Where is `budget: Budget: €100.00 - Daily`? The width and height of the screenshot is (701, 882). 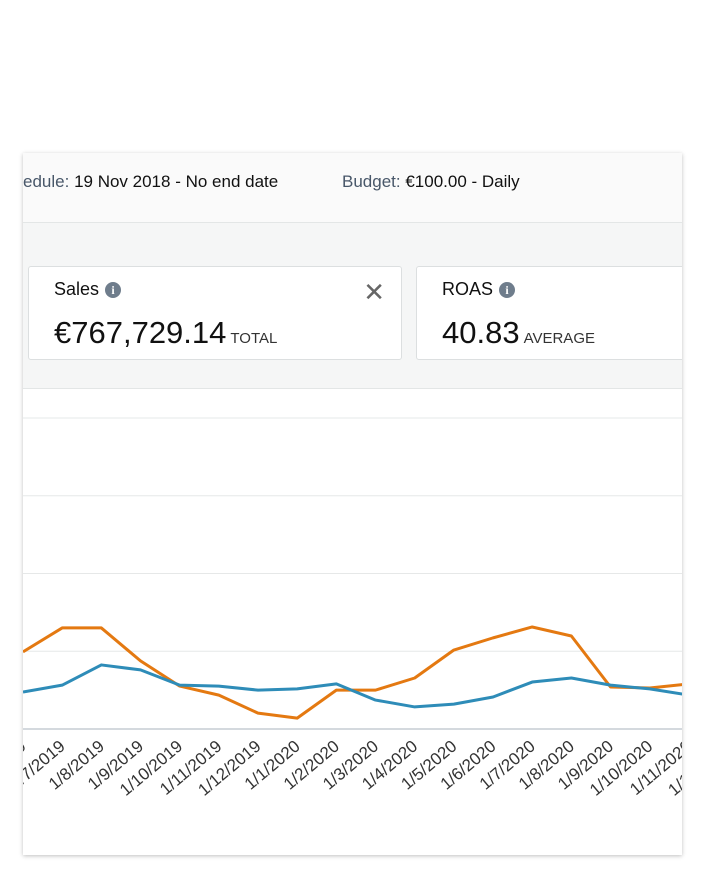 budget: Budget: €100.00 - Daily is located at coordinates (431, 182).